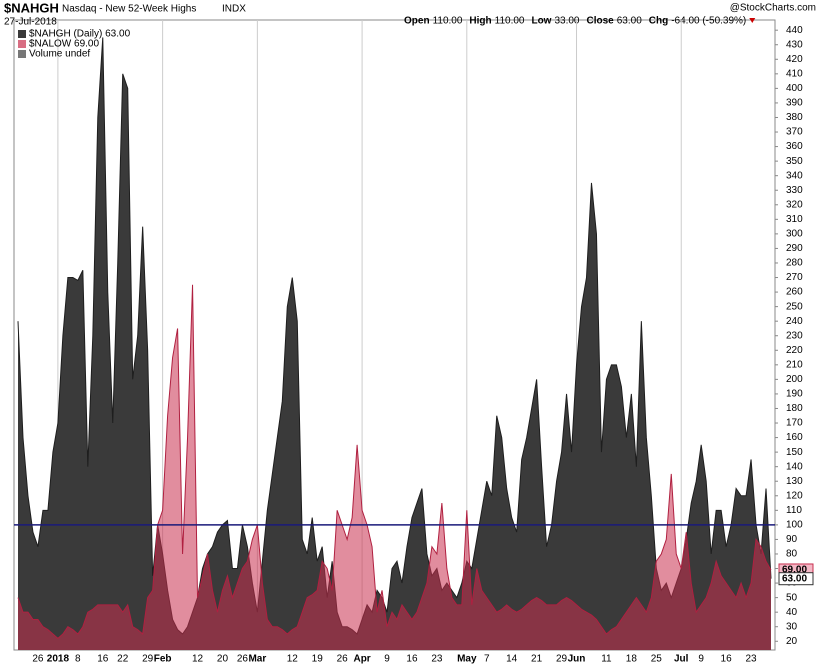 The width and height of the screenshot is (820, 668). Describe the element at coordinates (794, 277) in the screenshot. I see `y-tick-label: 270` at that location.